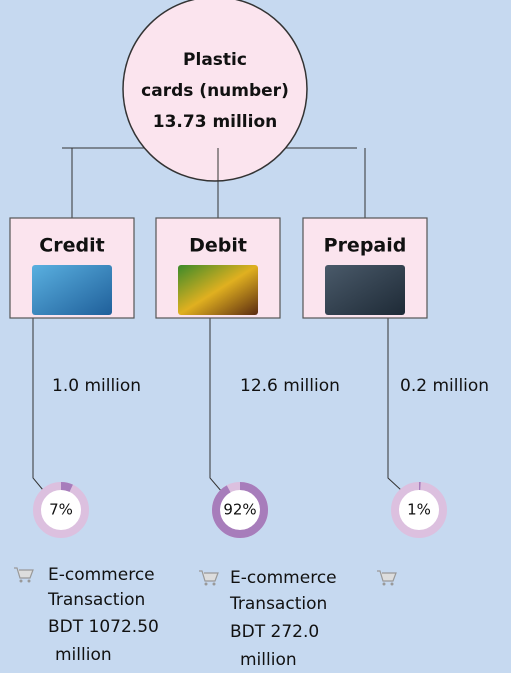  I want to click on root-text: 13.73 million, so click(215, 122).